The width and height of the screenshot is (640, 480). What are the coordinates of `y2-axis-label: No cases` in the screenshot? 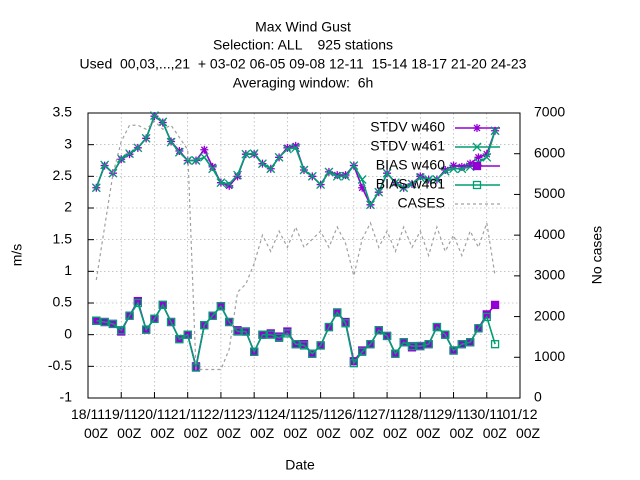 It's located at (597, 255).